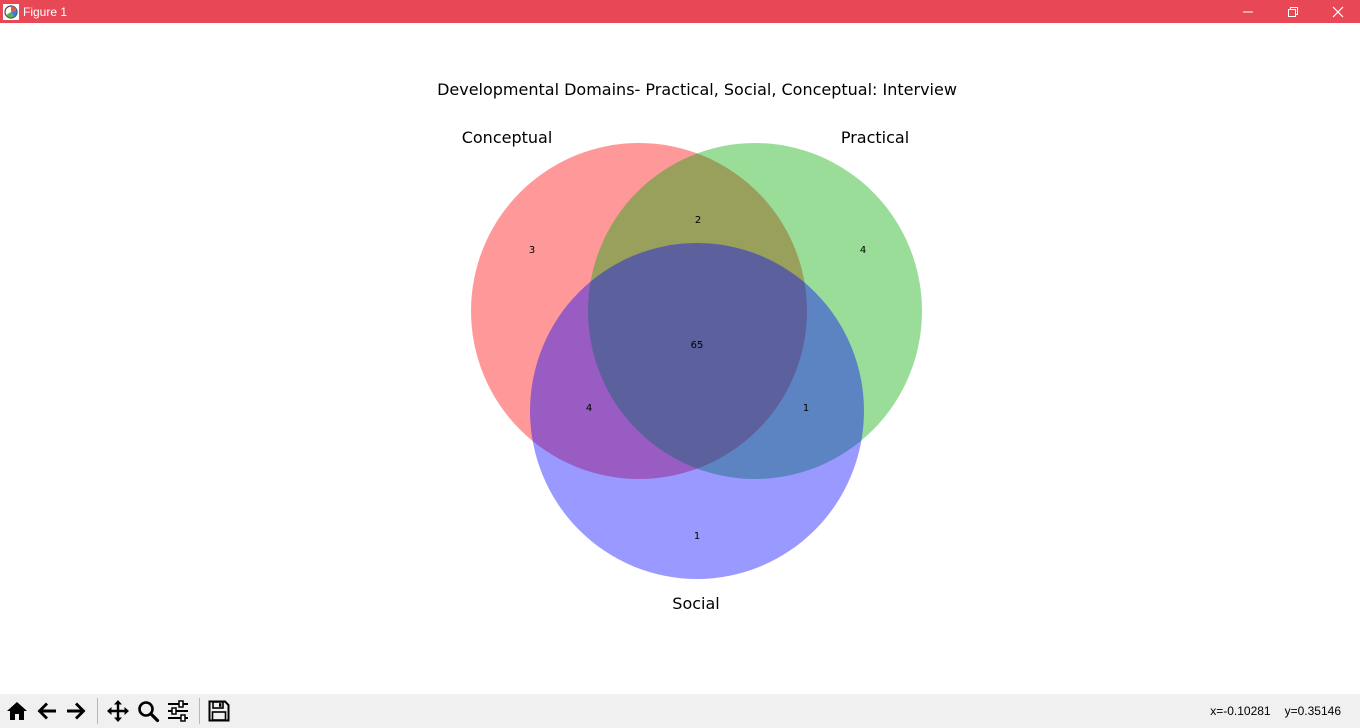 This screenshot has height=728, width=1360. I want to click on set-label-practical: Practical, so click(875, 137).